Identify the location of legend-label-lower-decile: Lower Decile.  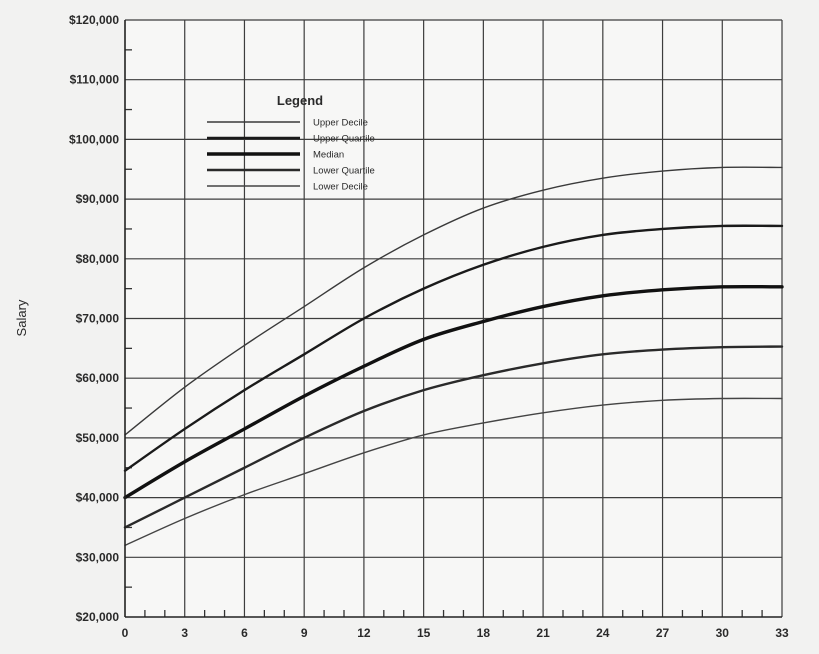
(340, 187).